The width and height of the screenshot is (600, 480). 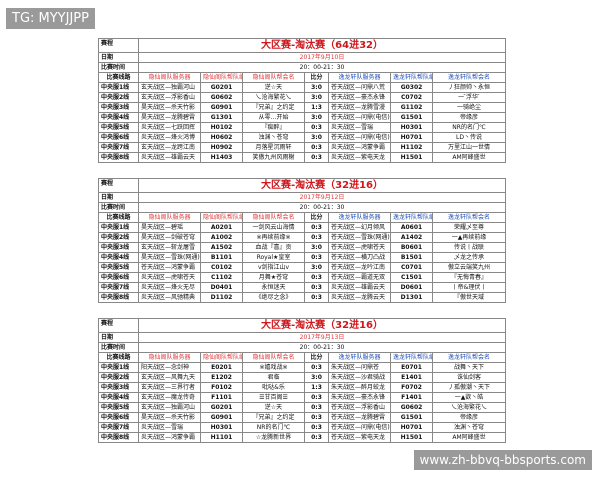 I want to click on date: 2017年9月13日, so click(x=322, y=338).